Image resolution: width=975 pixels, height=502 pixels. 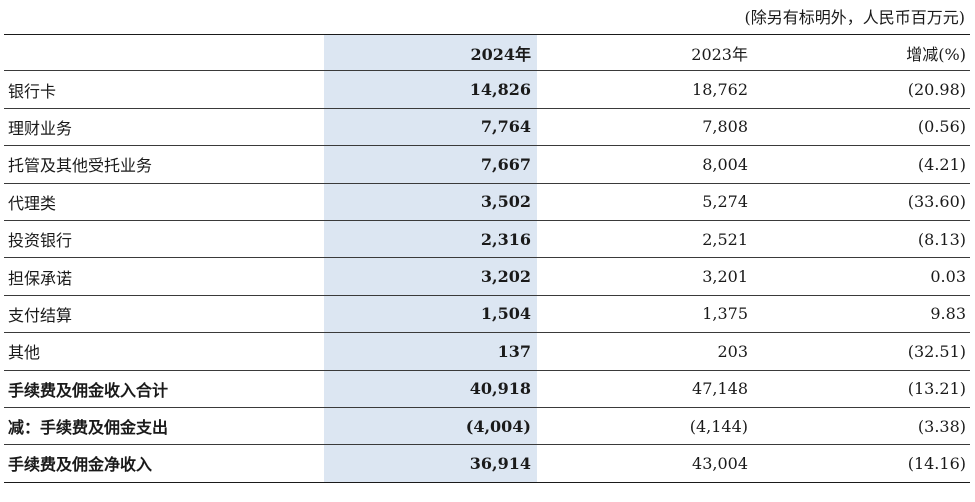 I want to click on table-row-expense: 减：手续费及佣金支出 (4,004) (4,144) (3.38), so click(x=487, y=426).